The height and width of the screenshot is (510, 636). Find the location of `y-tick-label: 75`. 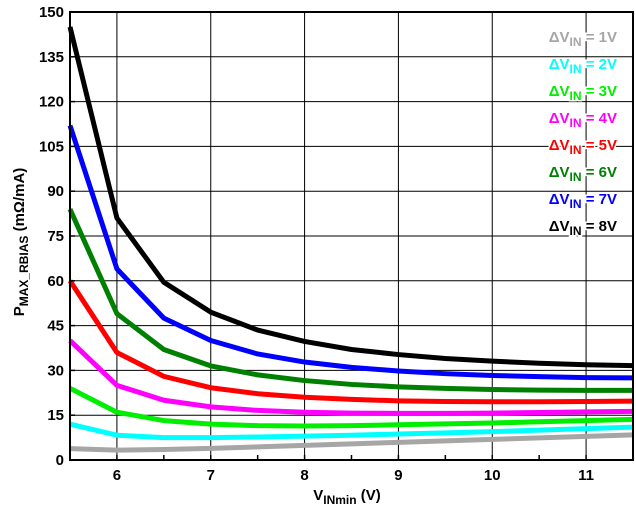

y-tick-label: 75 is located at coordinates (55, 236).